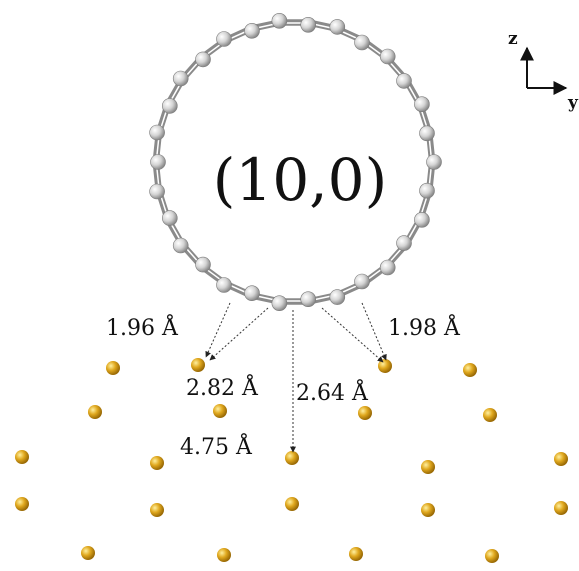 Image resolution: width=579 pixels, height=571 pixels. Describe the element at coordinates (374, 331) in the screenshot. I see `distance-arrow-right` at that location.